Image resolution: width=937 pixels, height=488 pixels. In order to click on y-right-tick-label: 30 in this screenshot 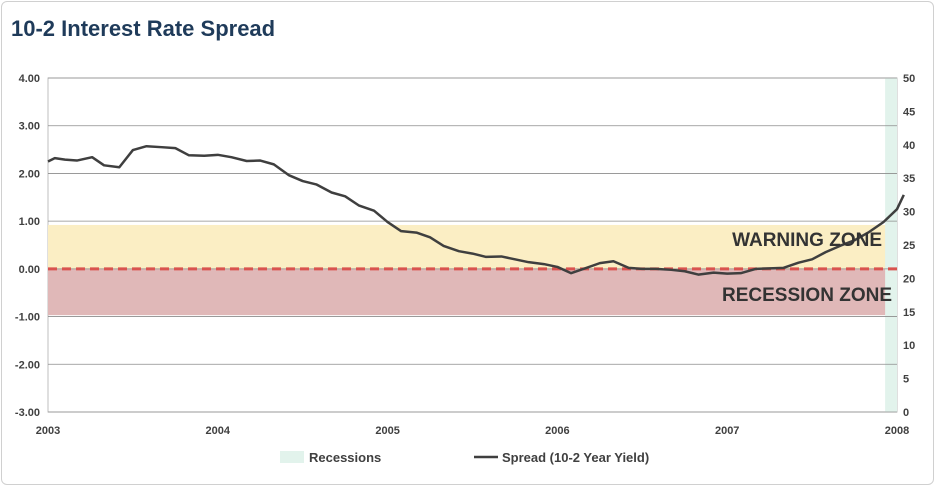, I will do `click(909, 213)`.